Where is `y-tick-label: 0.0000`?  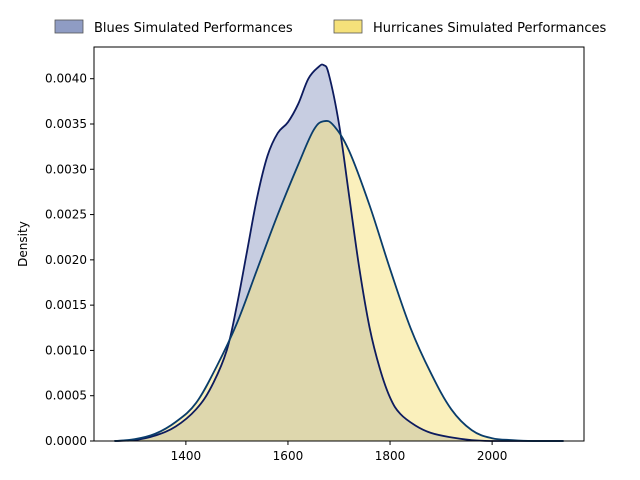 y-tick-label: 0.0000 is located at coordinates (66, 441).